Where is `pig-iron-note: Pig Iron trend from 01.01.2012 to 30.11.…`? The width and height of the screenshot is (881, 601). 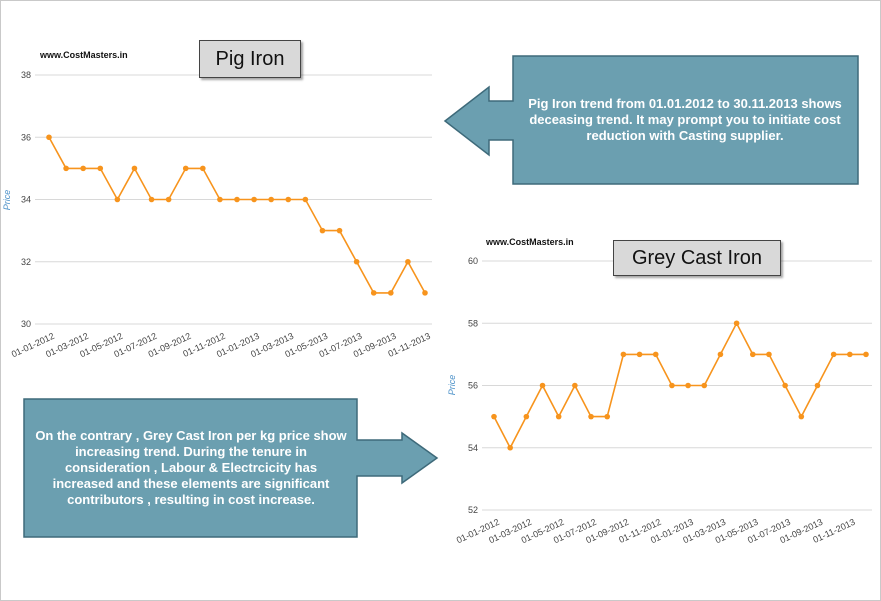
pig-iron-note: Pig Iron trend from 01.01.2012 to 30.11.… is located at coordinates (685, 119).